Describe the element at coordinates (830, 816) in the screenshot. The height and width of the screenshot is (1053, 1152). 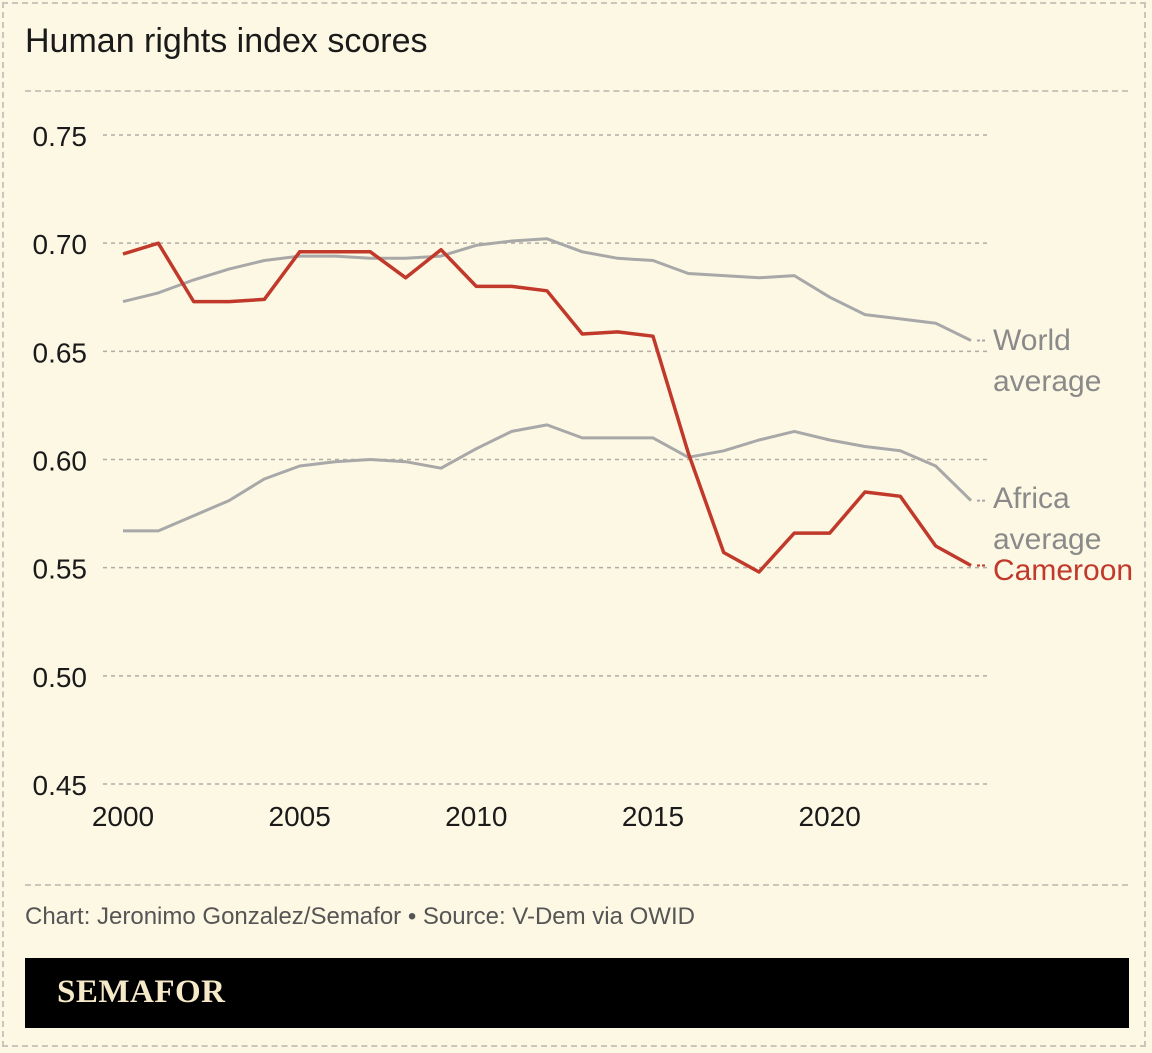
I see `x-tick-label: 2020` at that location.